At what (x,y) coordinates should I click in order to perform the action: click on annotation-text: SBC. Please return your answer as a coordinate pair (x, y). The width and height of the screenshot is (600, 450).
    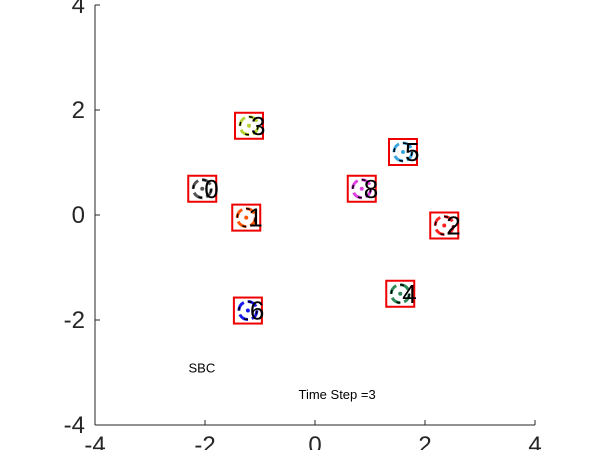
    Looking at the image, I should click on (202, 368).